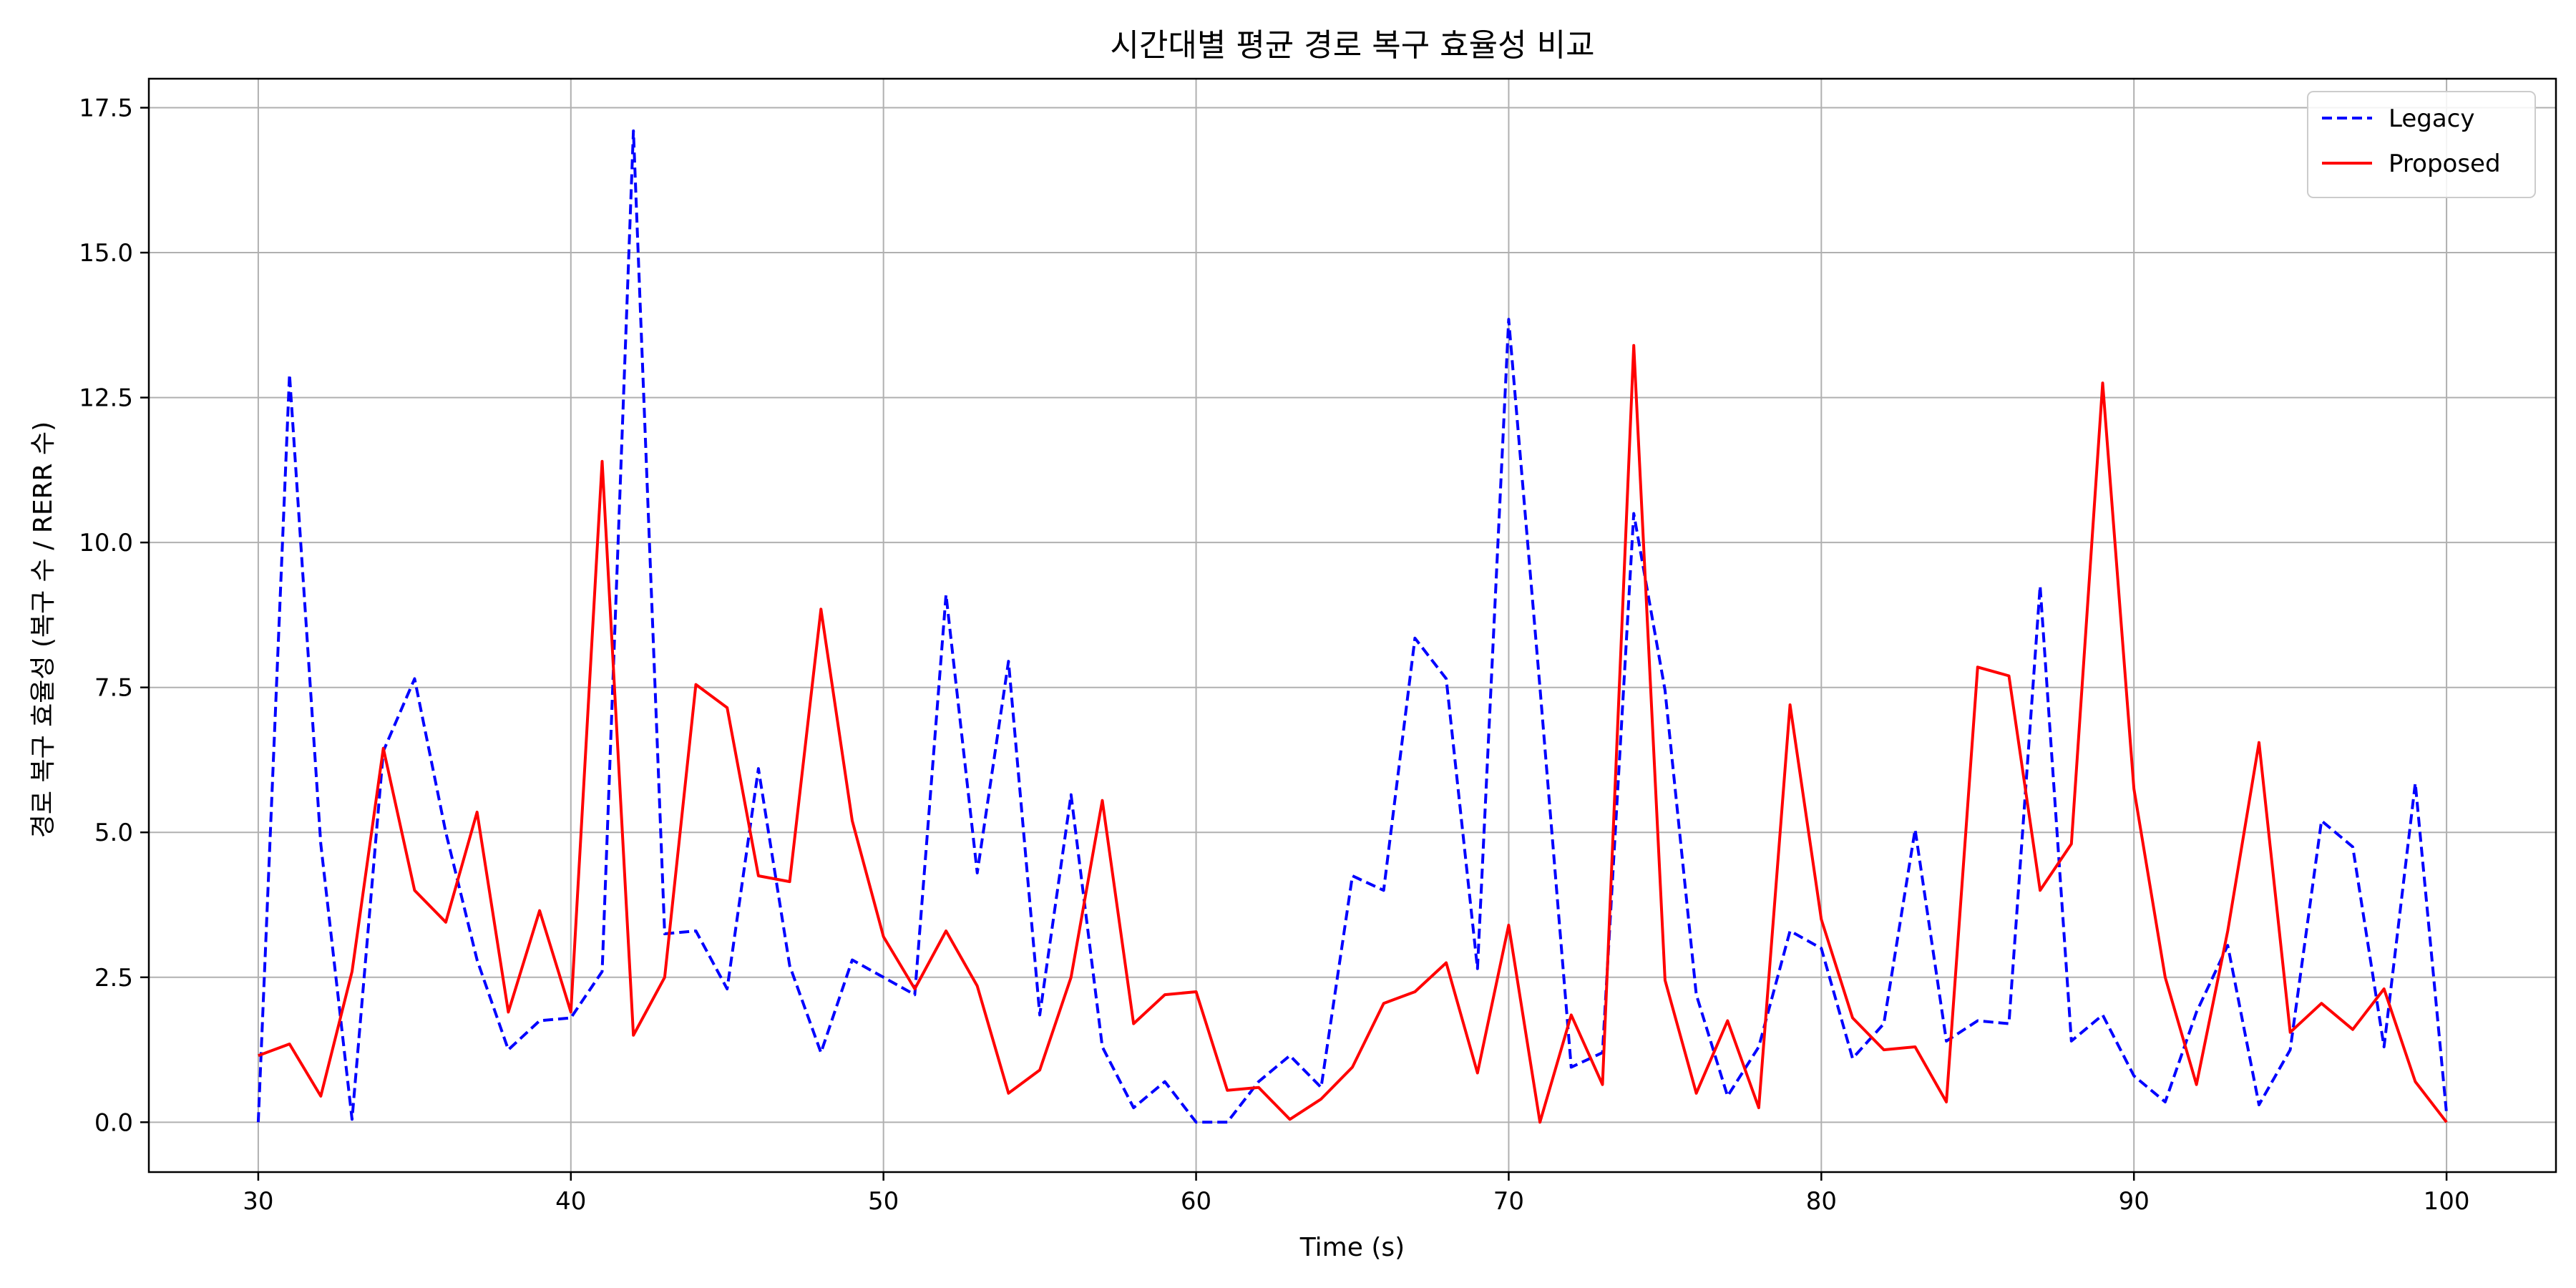  I want to click on x-axis-label: Time (s), so click(1352, 1247).